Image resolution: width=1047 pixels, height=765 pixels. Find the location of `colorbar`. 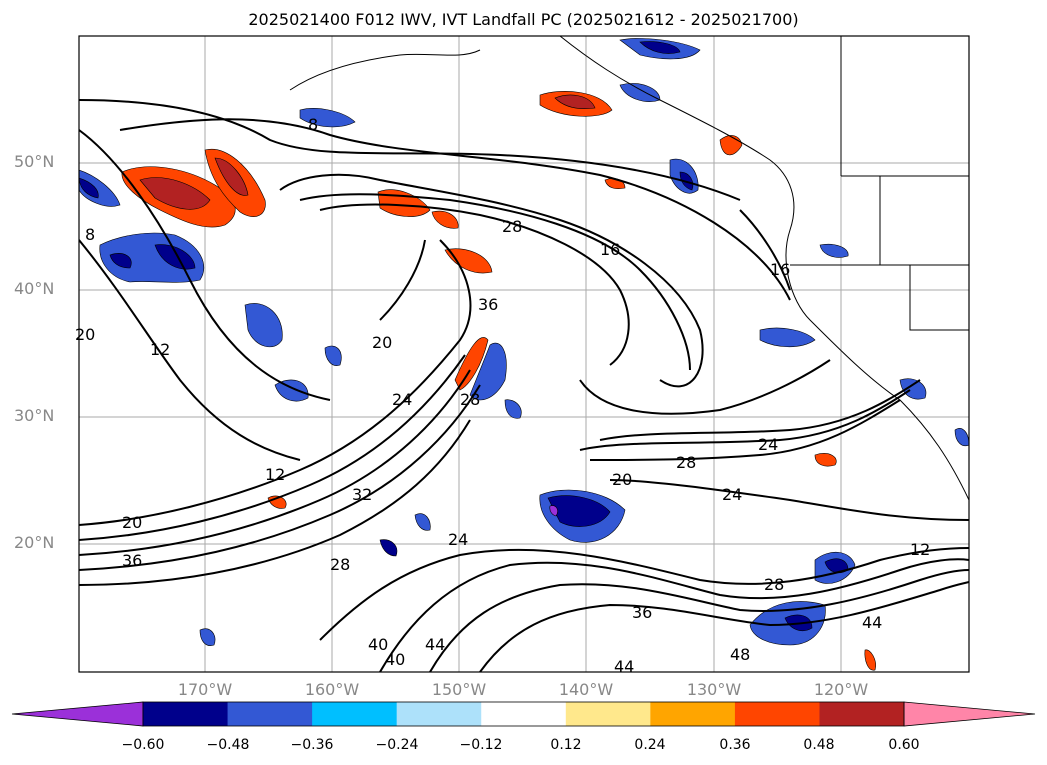

colorbar is located at coordinates (523, 714).